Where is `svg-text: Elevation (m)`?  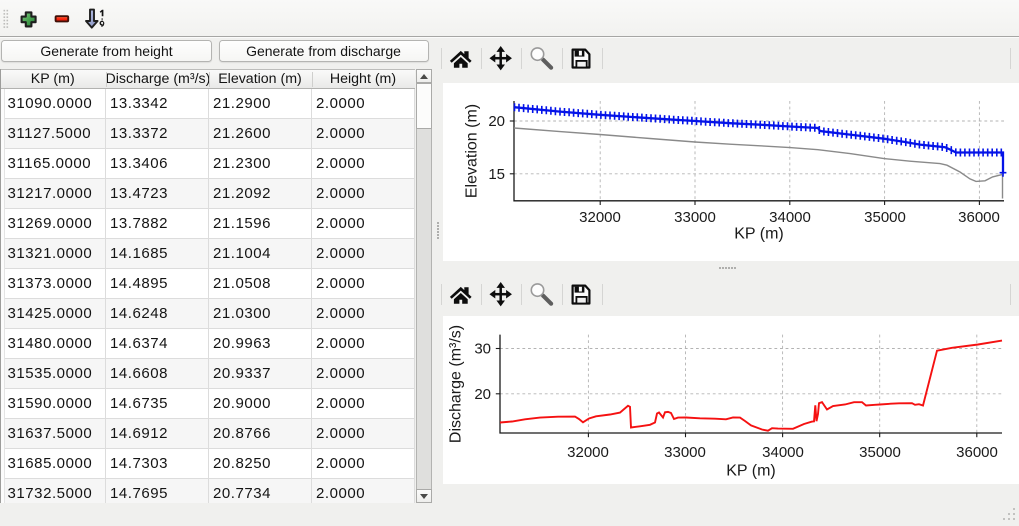
svg-text: Elevation (m) is located at coordinates (472, 151).